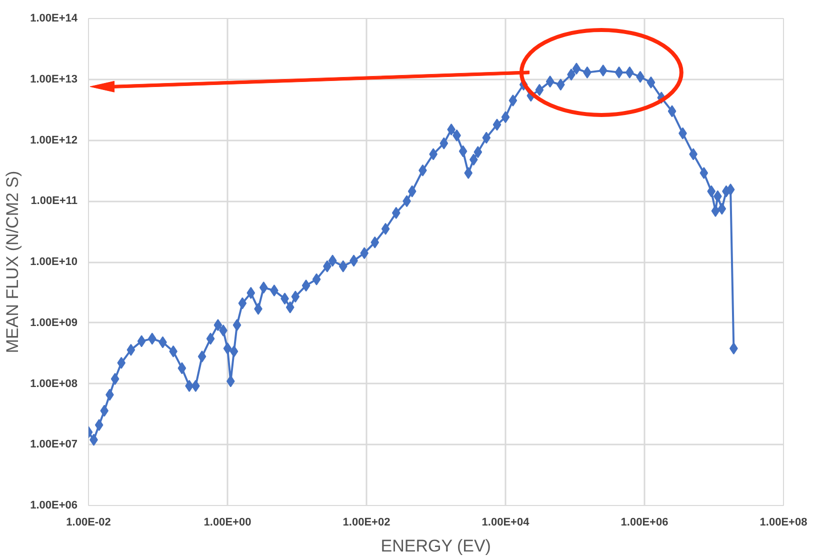  Describe the element at coordinates (54, 506) in the screenshot. I see `y-tick-label: 1.00E+06` at that location.